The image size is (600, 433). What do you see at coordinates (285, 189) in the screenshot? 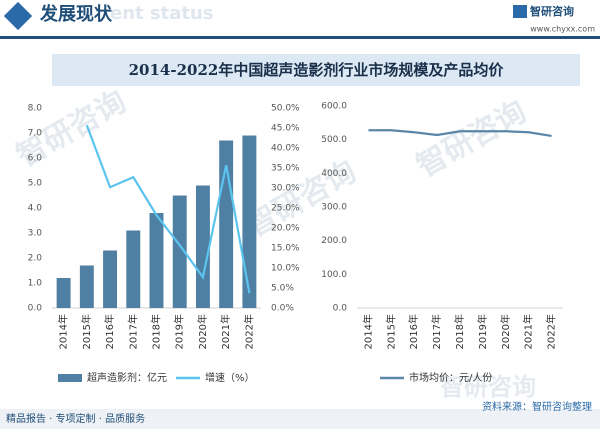
I see `y2-tick-label: 30.0%` at bounding box center [285, 189].